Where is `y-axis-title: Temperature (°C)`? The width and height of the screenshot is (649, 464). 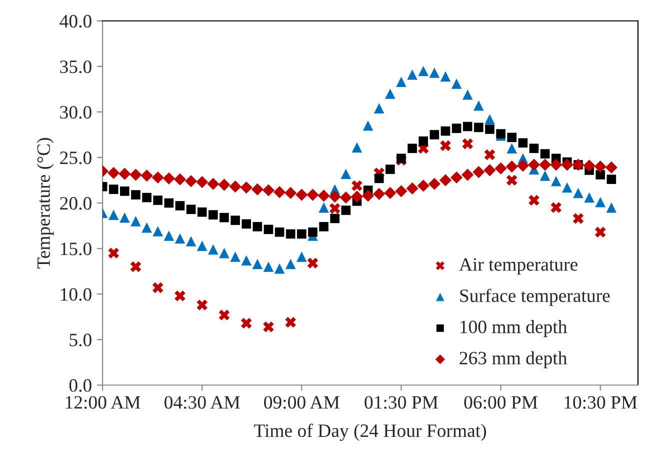 y-axis-title: Temperature (°C) is located at coordinates (45, 203).